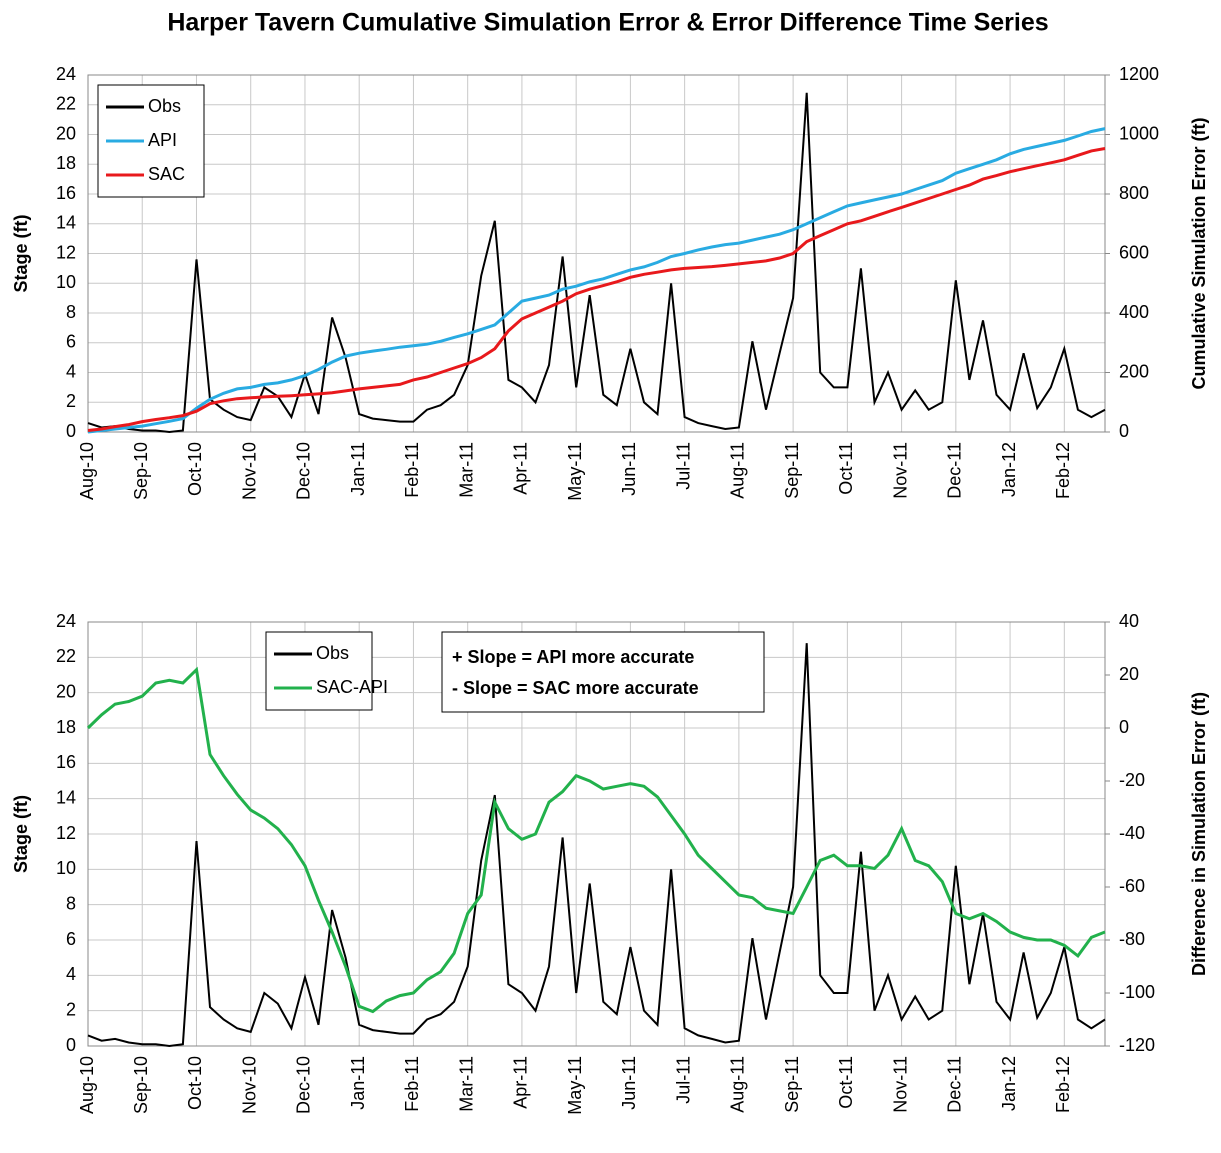 This screenshot has width=1221, height=1153. Describe the element at coordinates (1134, 193) in the screenshot. I see `y2-tick-label: 800` at that location.